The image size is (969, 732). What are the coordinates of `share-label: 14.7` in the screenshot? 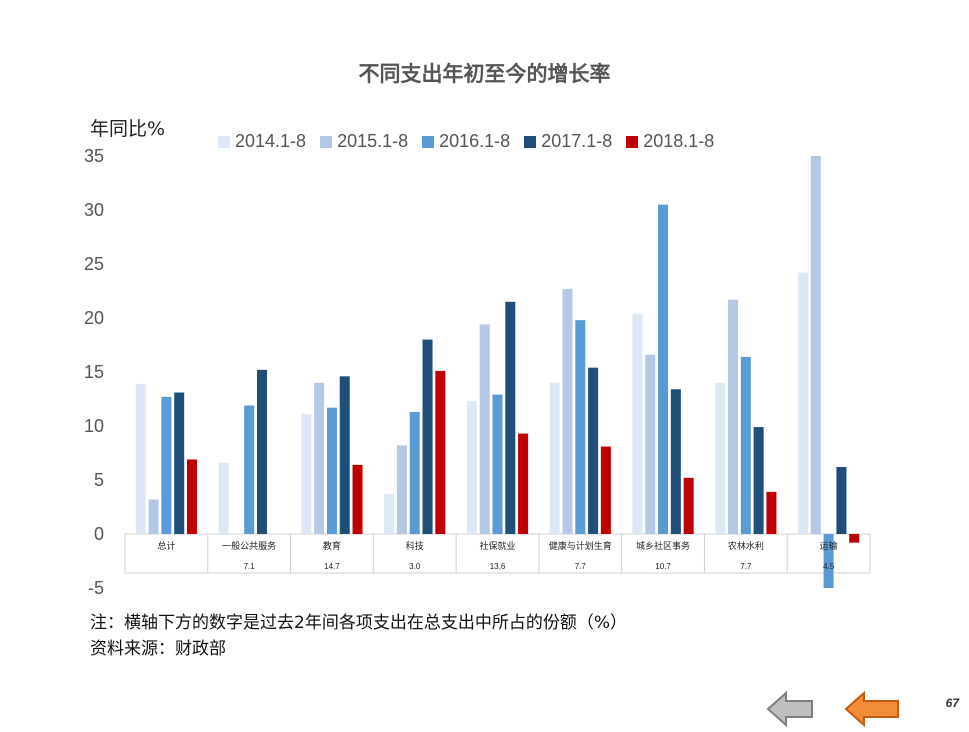 It's located at (332, 566).